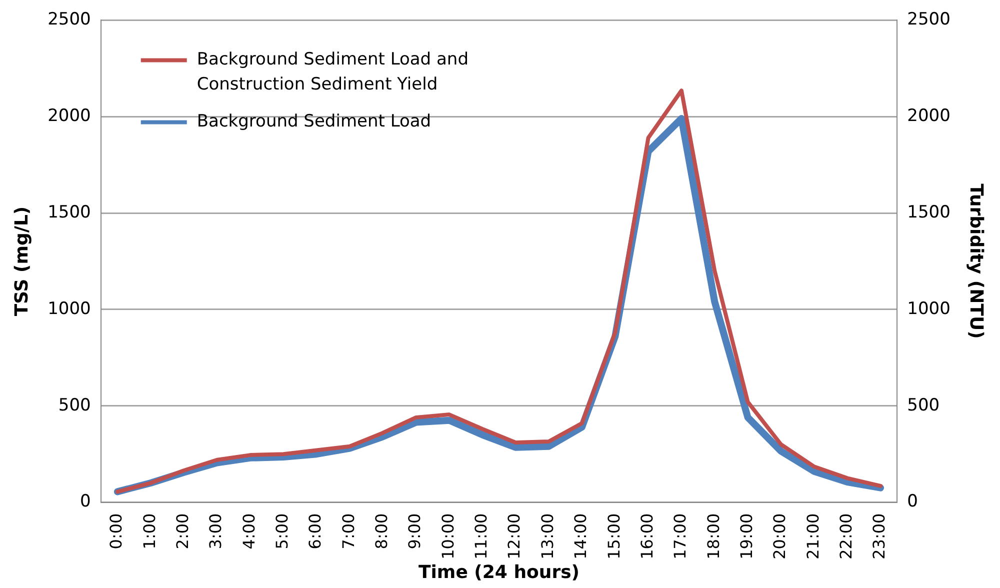 This screenshot has width=1000, height=588. What do you see at coordinates (923, 405) in the screenshot?
I see `y2-tick-label: 500` at bounding box center [923, 405].